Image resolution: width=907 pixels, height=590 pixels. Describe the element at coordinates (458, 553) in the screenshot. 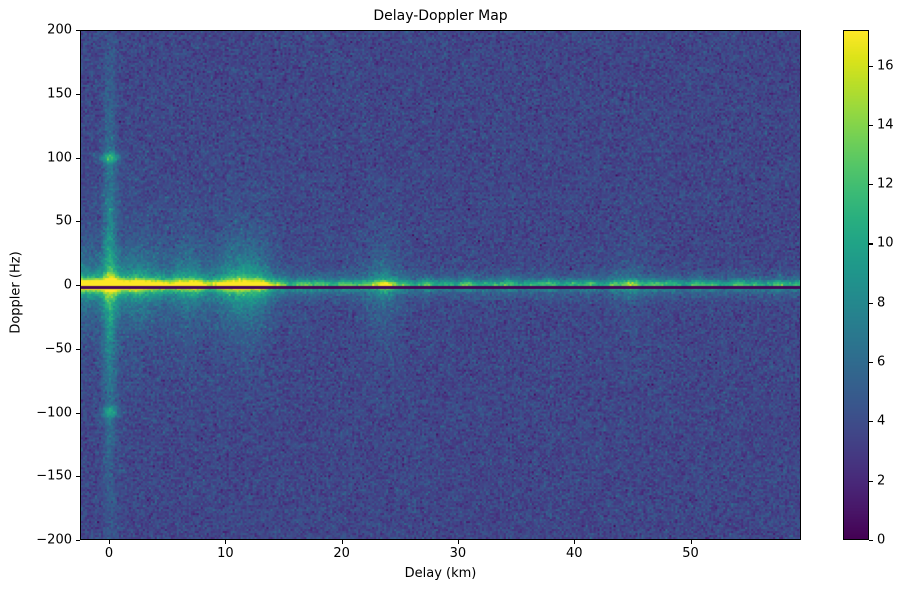

I see `x-tick-label: 30` at that location.